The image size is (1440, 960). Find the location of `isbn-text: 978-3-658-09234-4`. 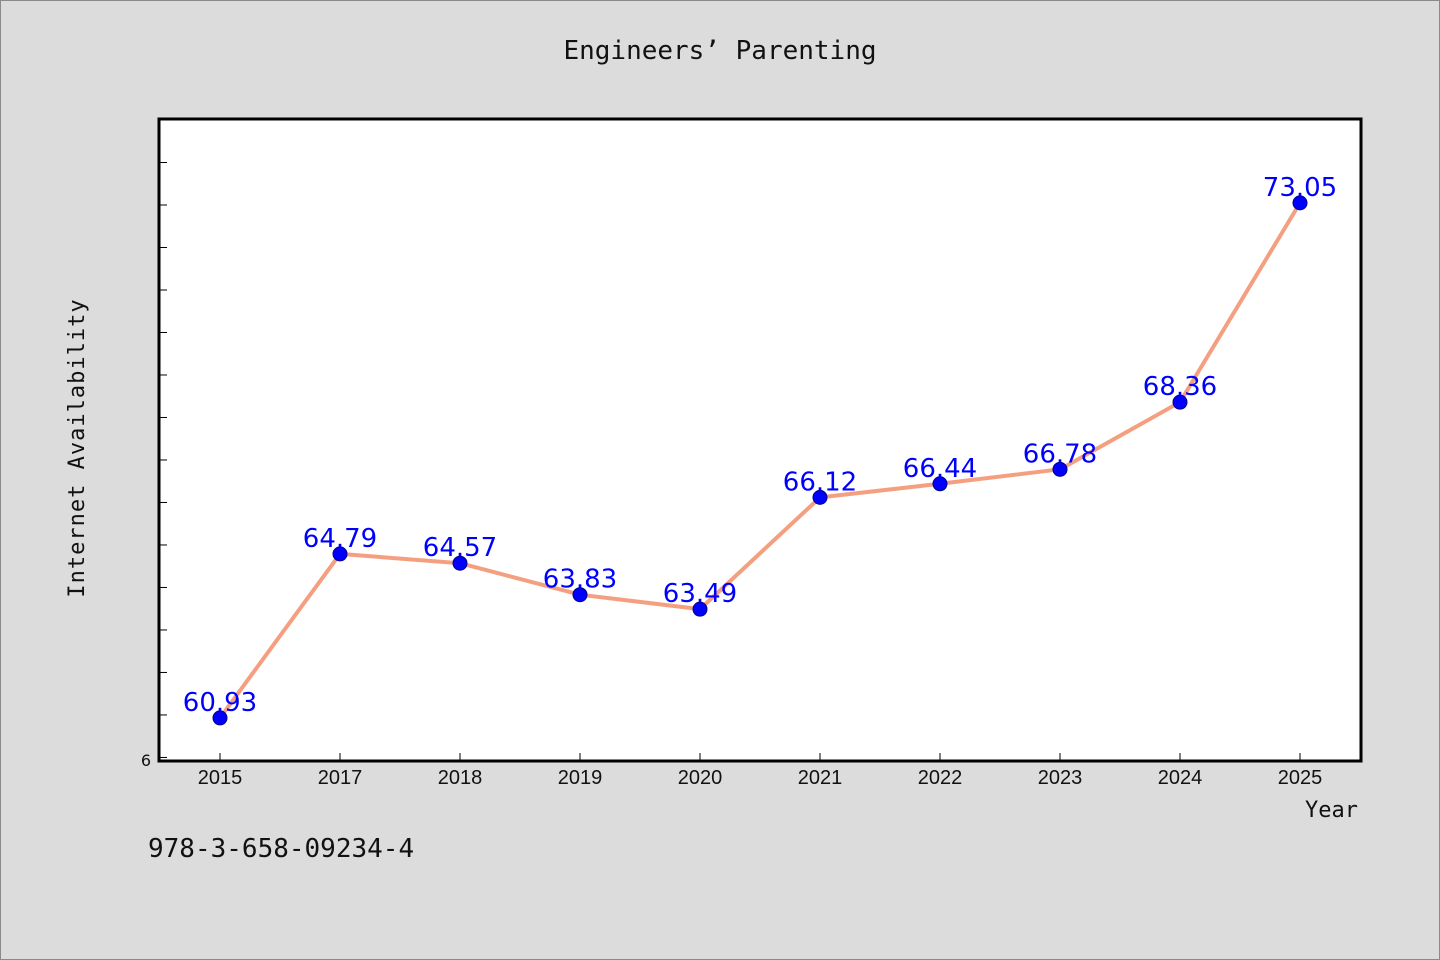

isbn-text: 978-3-658-09234-4 is located at coordinates (281, 849).